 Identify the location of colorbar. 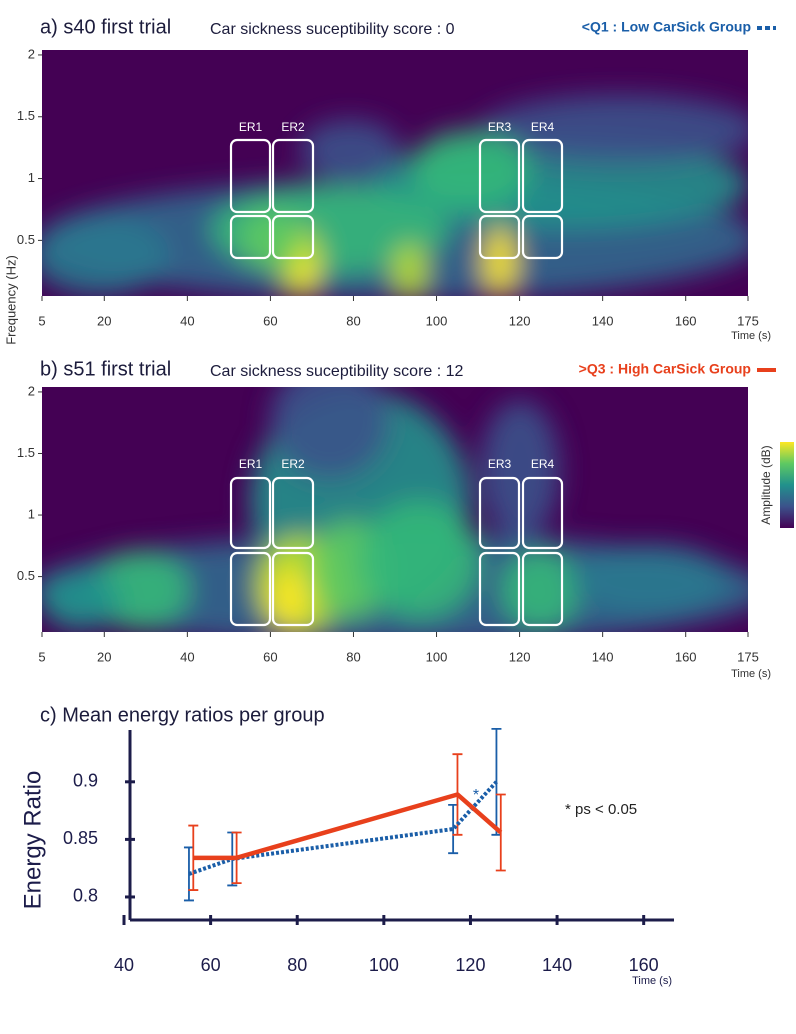
(787, 485).